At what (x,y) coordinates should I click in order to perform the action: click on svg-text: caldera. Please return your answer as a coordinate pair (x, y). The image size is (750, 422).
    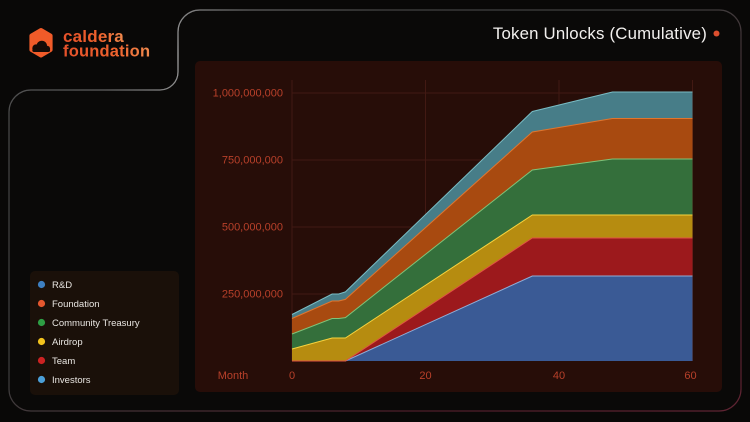
    Looking at the image, I should click on (93, 36).